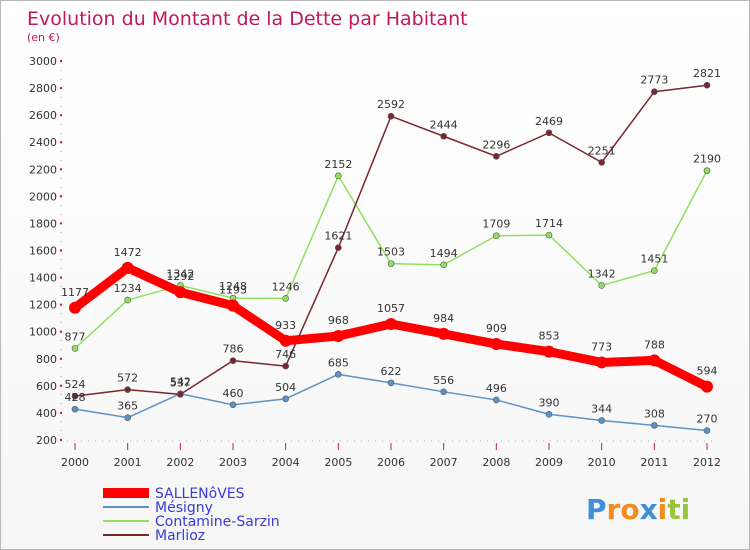  What do you see at coordinates (496, 328) in the screenshot?
I see `data-label: 909` at bounding box center [496, 328].